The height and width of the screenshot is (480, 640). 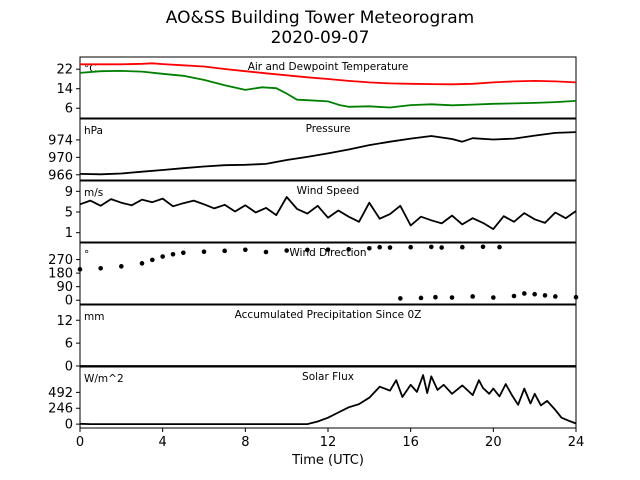 I want to click on x-tick-label: 16, so click(x=410, y=442).